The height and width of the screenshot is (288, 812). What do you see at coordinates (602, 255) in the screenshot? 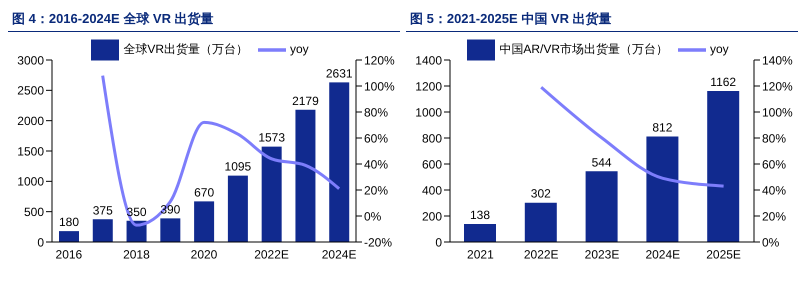
I see `x-tick-label: 2023E` at bounding box center [602, 255].